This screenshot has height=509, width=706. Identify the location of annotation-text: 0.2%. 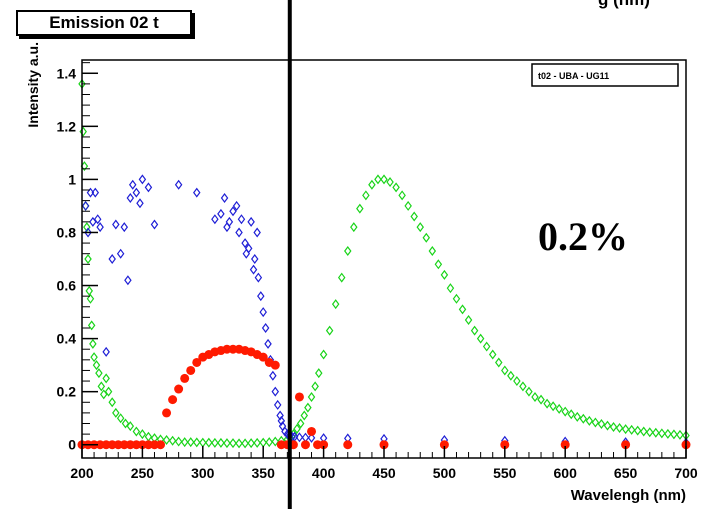
(583, 236).